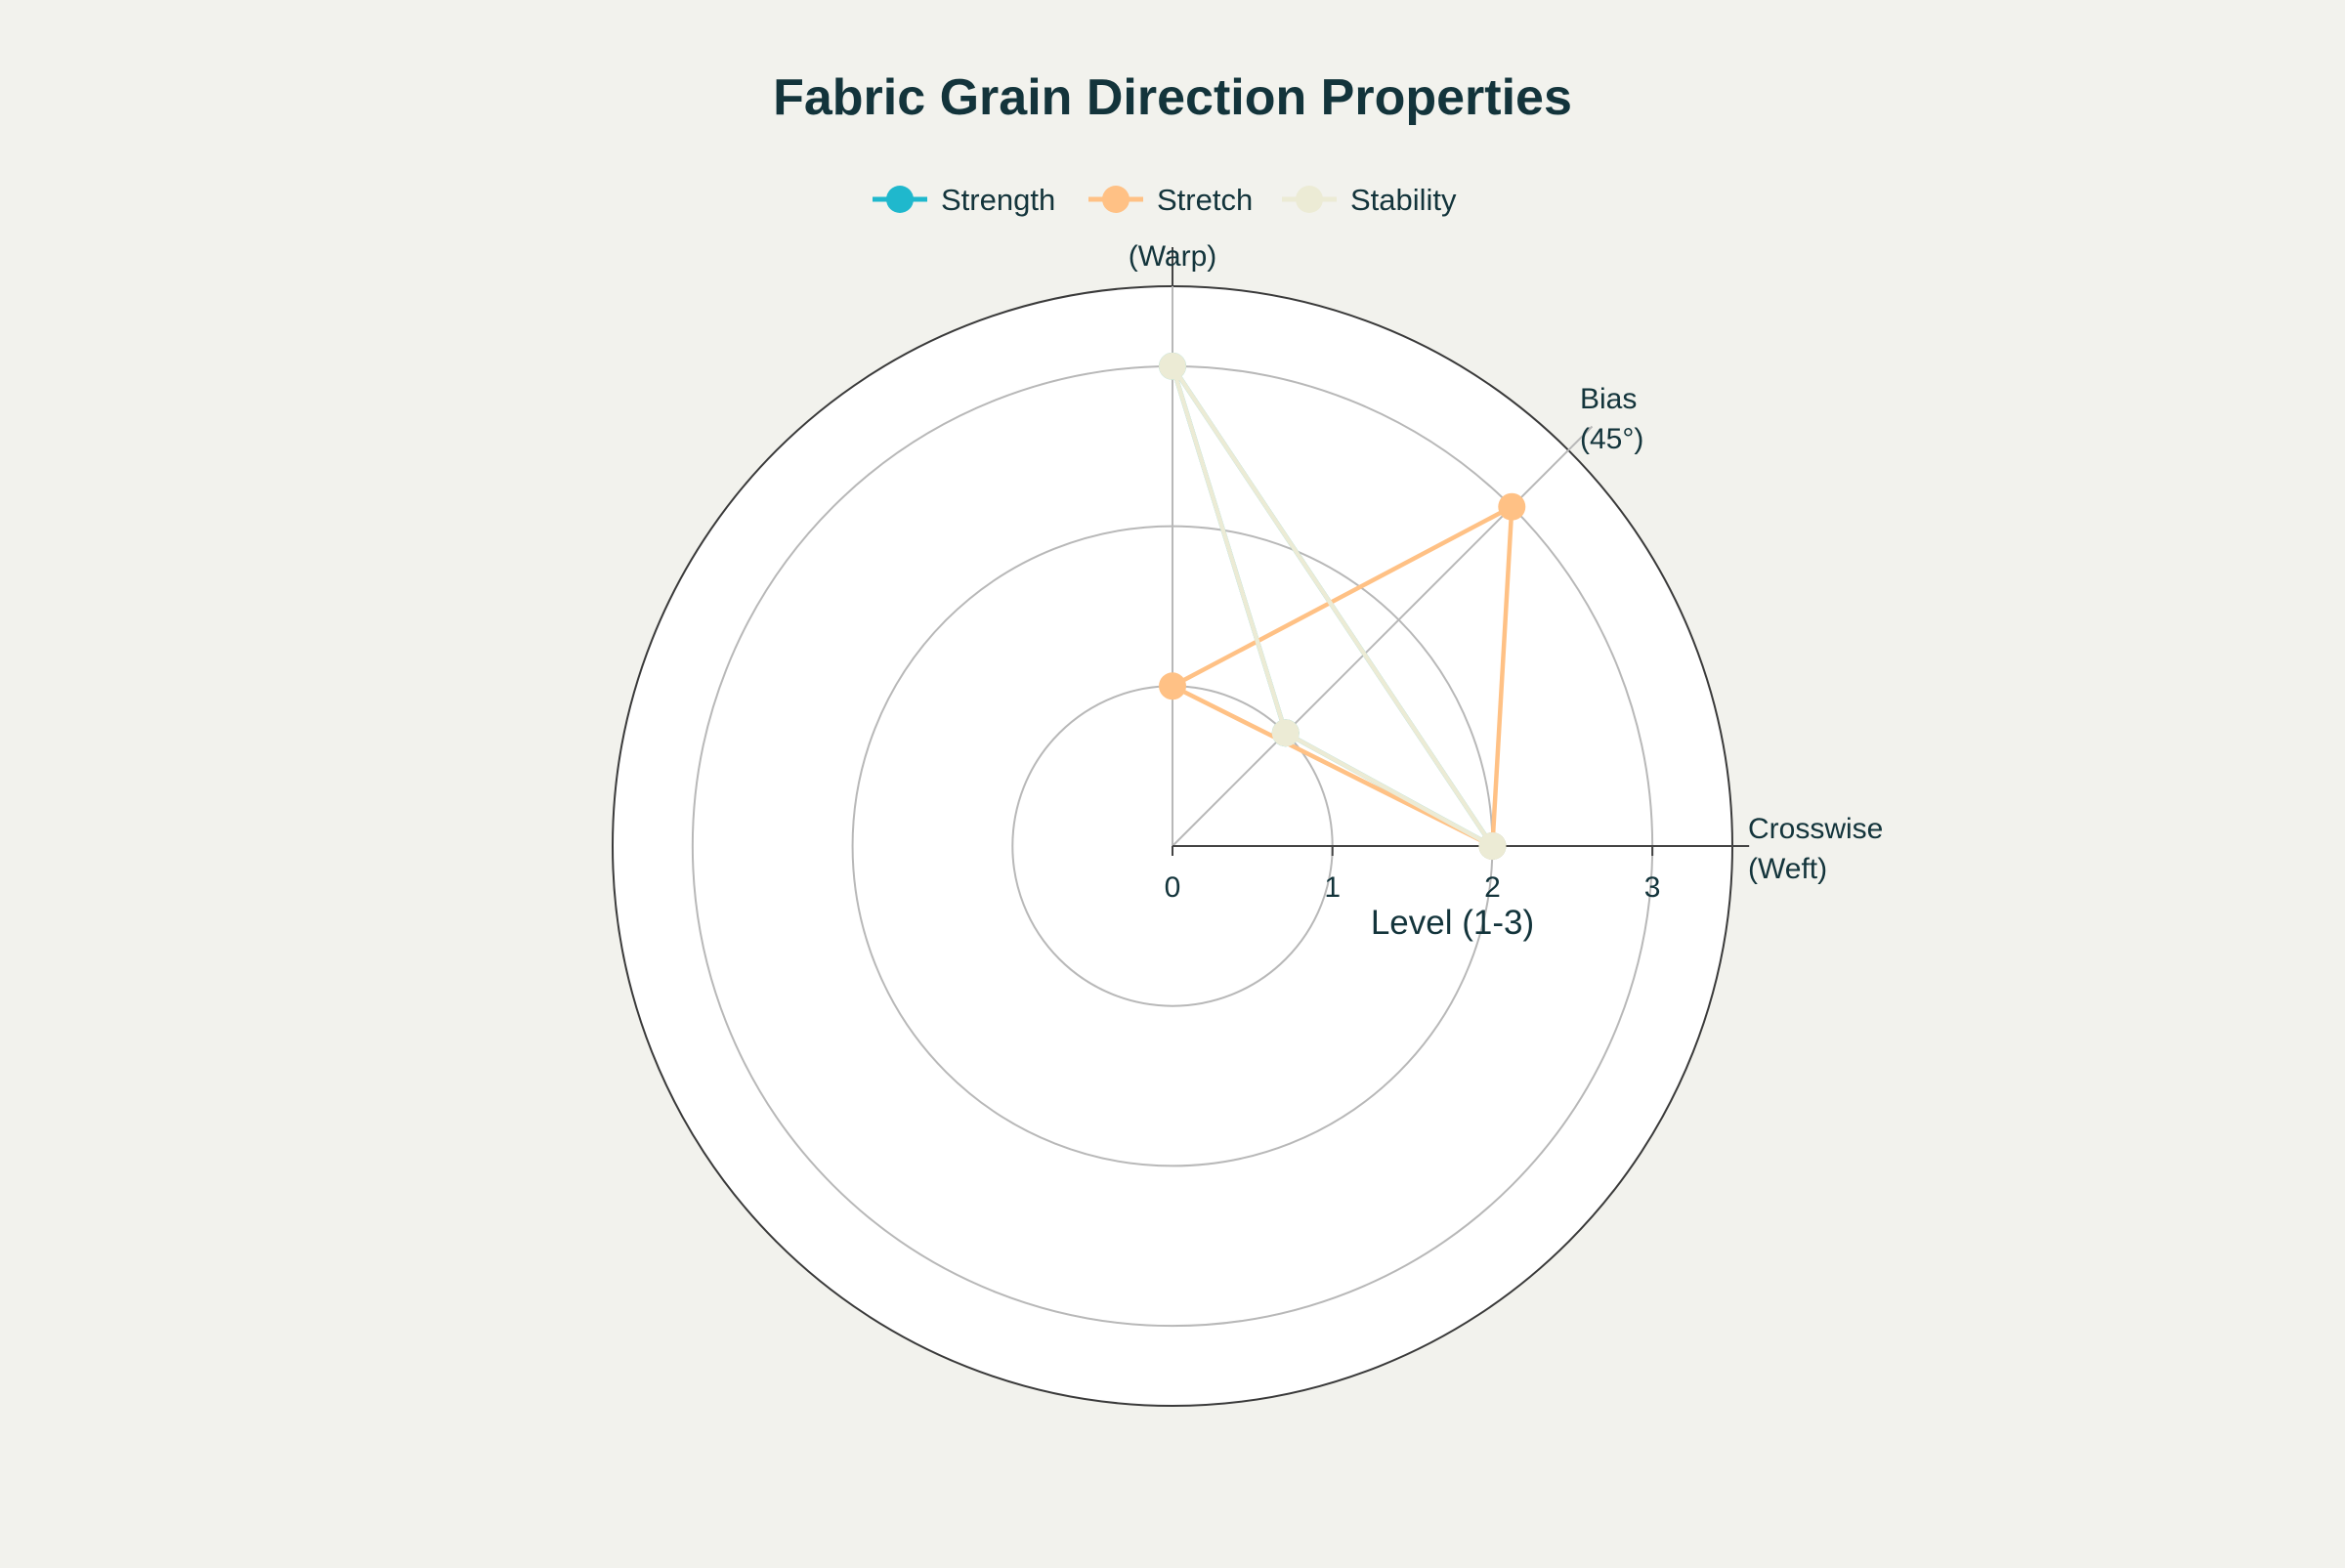 This screenshot has height=1568, width=2345. What do you see at coordinates (1309, 199) in the screenshot?
I see `legend-marker-stability` at bounding box center [1309, 199].